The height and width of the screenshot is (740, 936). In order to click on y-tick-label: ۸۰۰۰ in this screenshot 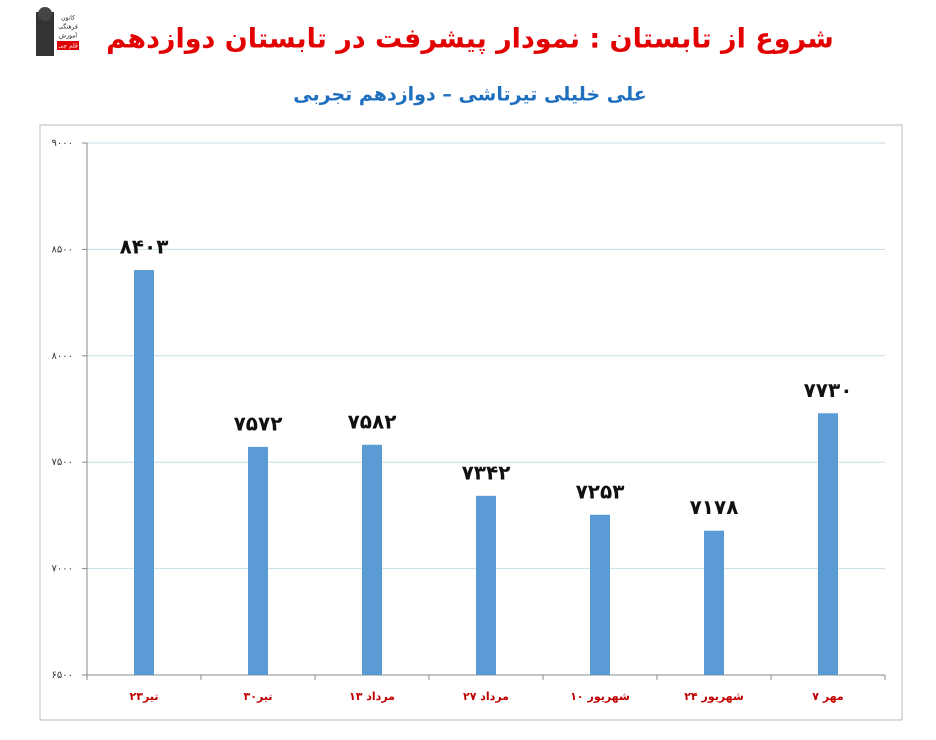, I will do `click(62, 356)`.